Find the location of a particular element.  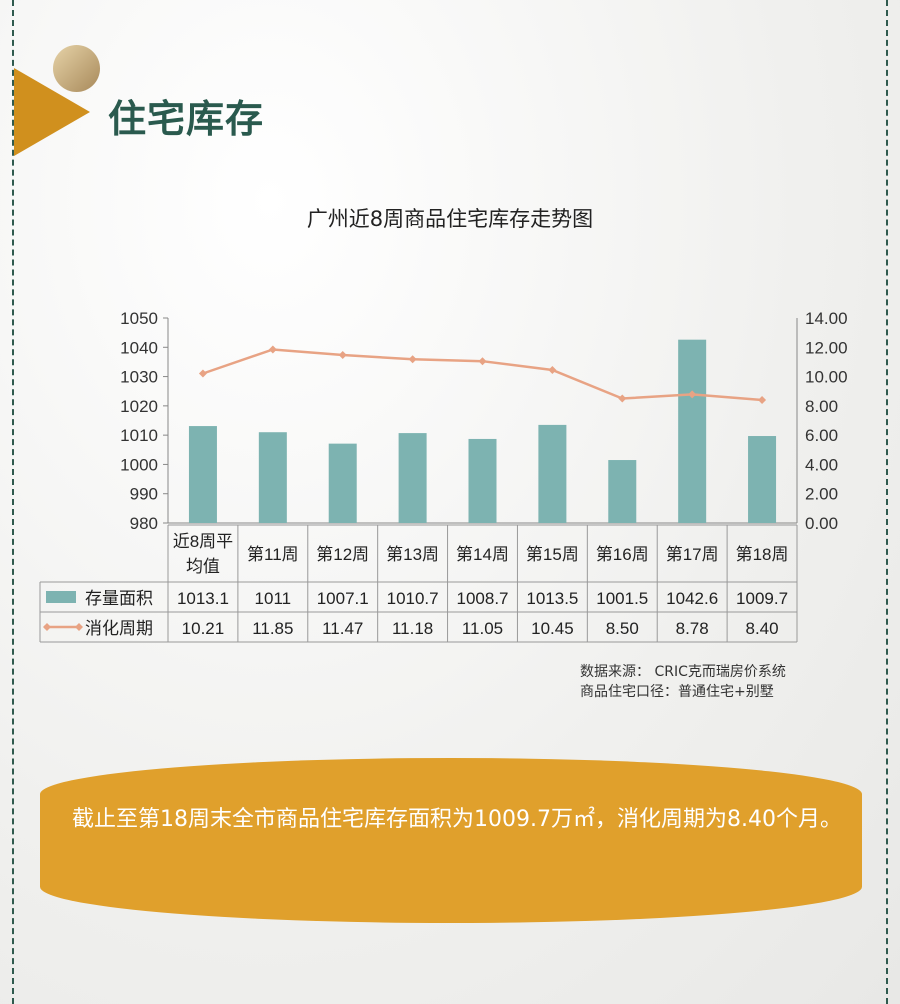

y-left-tick-label: 990 is located at coordinates (144, 494).